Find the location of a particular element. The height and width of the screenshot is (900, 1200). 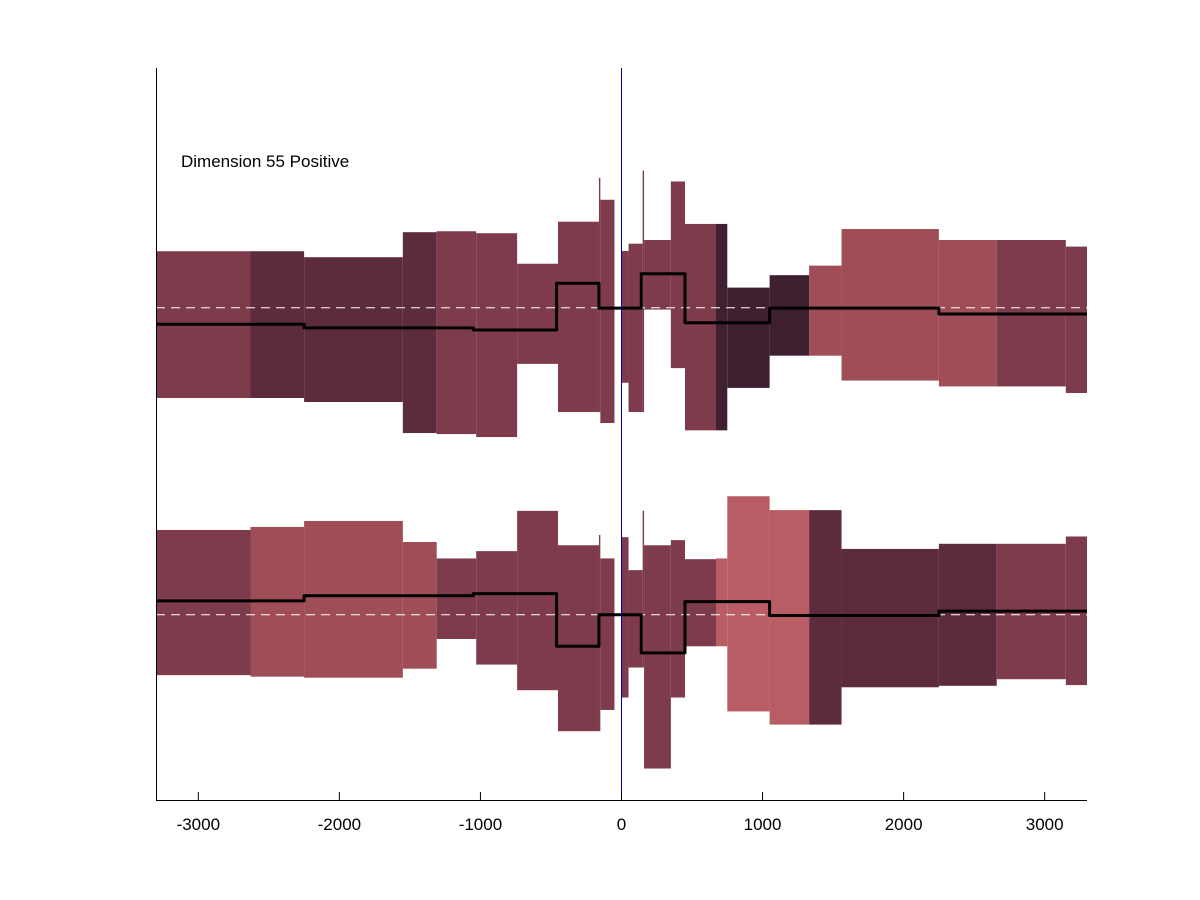

x-tick-label-2: -1000 is located at coordinates (480, 824).